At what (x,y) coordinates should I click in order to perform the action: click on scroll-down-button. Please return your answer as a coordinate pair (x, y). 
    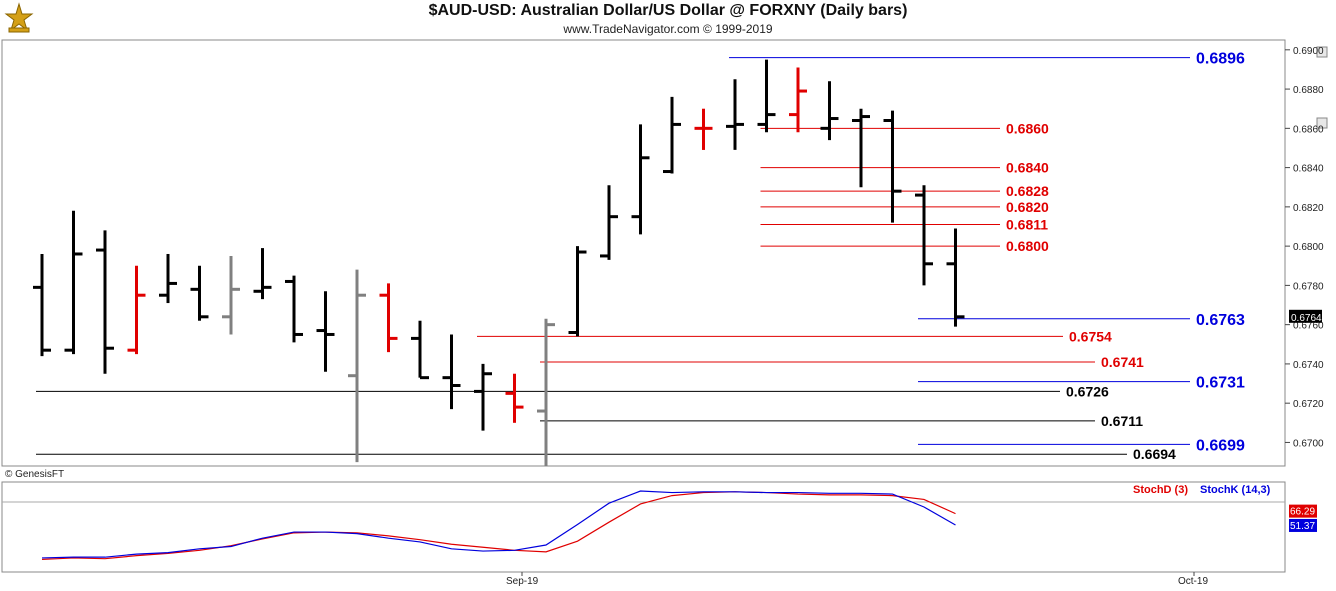
    Looking at the image, I should click on (1322, 123).